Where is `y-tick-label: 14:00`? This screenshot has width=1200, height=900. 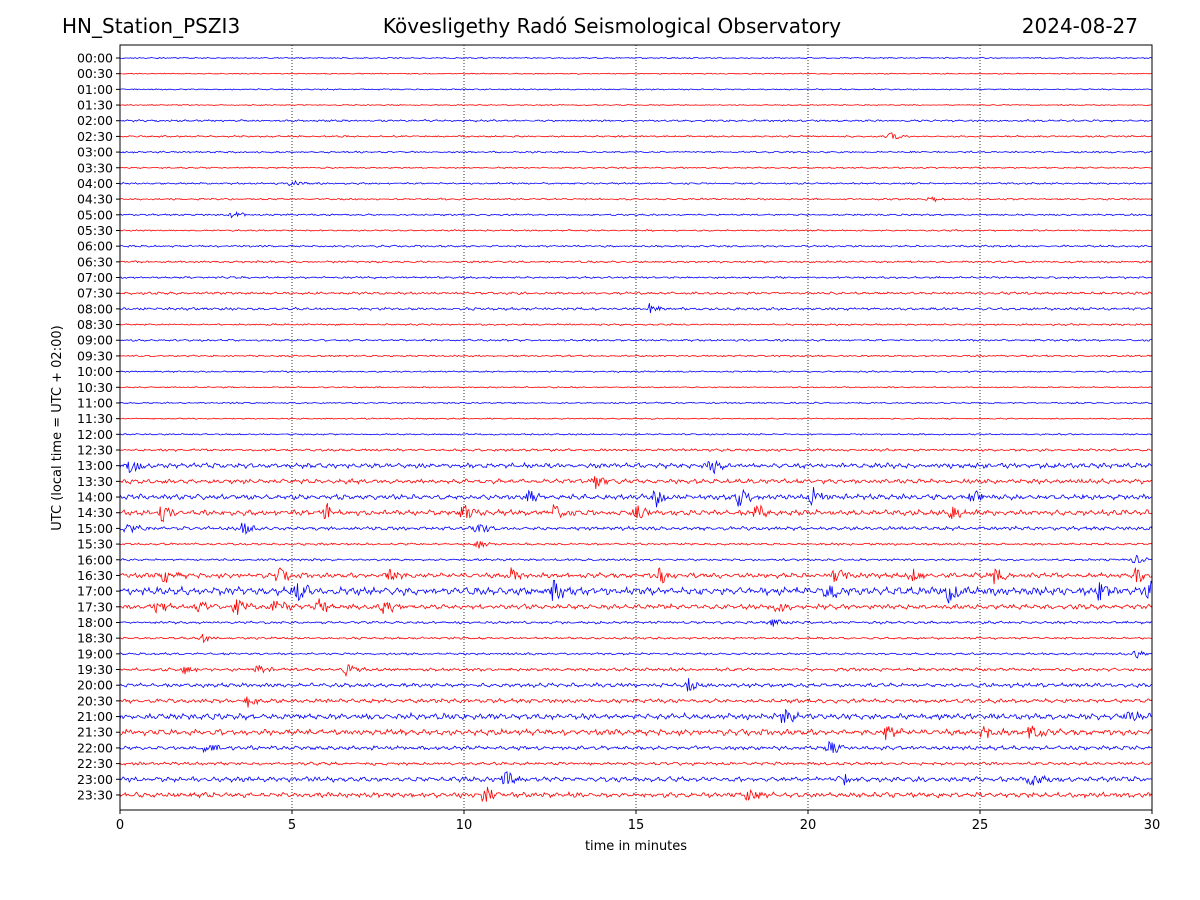
y-tick-label: 14:00 is located at coordinates (95, 497).